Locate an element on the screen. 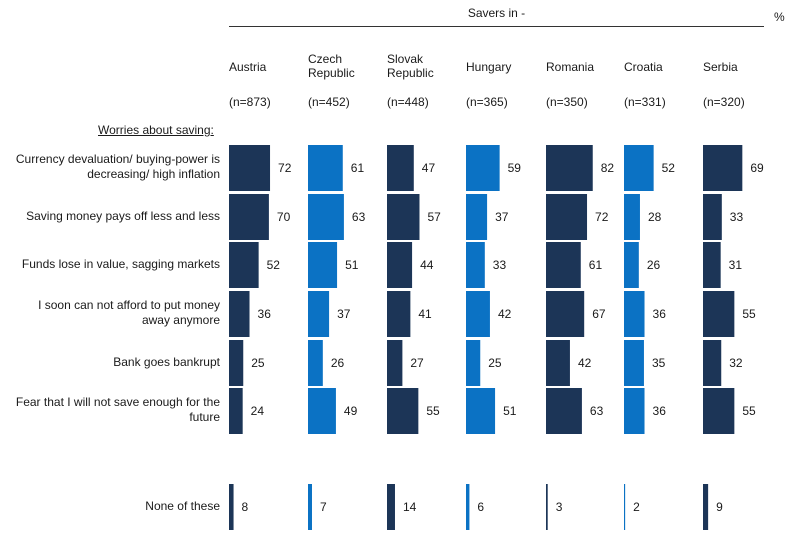 The width and height of the screenshot is (800, 539). value-label: 49 is located at coordinates (351, 411).